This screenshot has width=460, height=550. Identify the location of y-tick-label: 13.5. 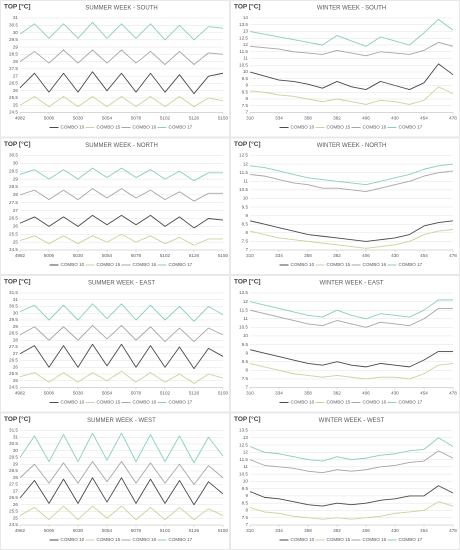
(243, 24).